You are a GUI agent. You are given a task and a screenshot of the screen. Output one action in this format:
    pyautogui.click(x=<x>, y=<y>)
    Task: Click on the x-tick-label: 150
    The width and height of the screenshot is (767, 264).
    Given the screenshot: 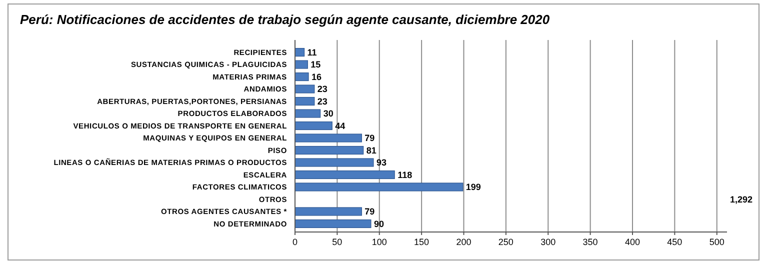 What is the action you would take?
    pyautogui.click(x=422, y=242)
    